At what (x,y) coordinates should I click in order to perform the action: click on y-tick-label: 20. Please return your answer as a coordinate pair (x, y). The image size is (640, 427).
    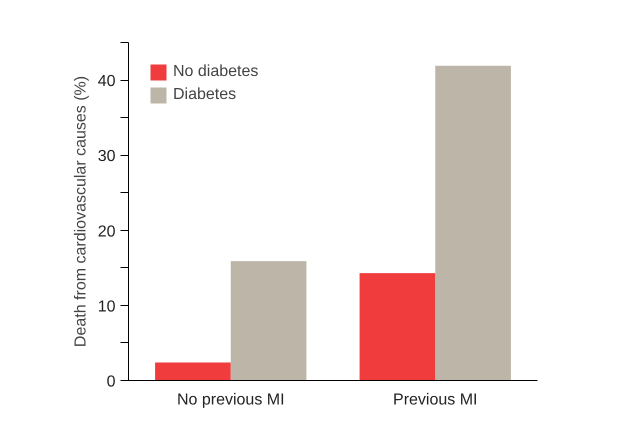
    Looking at the image, I should click on (107, 231).